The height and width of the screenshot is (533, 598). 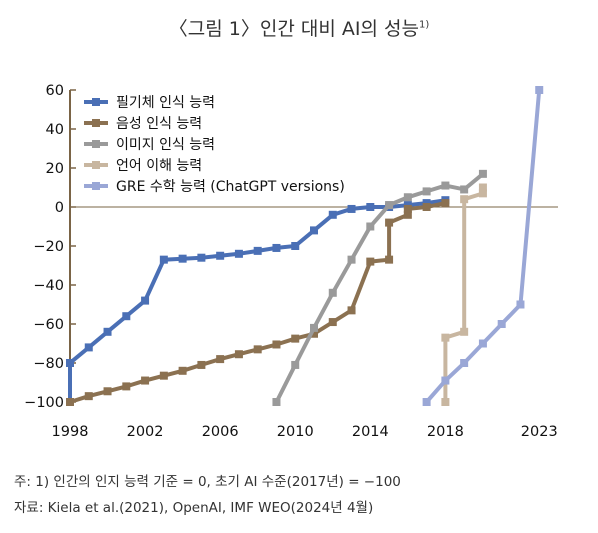 I want to click on x-tick-label: 2014, so click(x=370, y=432).